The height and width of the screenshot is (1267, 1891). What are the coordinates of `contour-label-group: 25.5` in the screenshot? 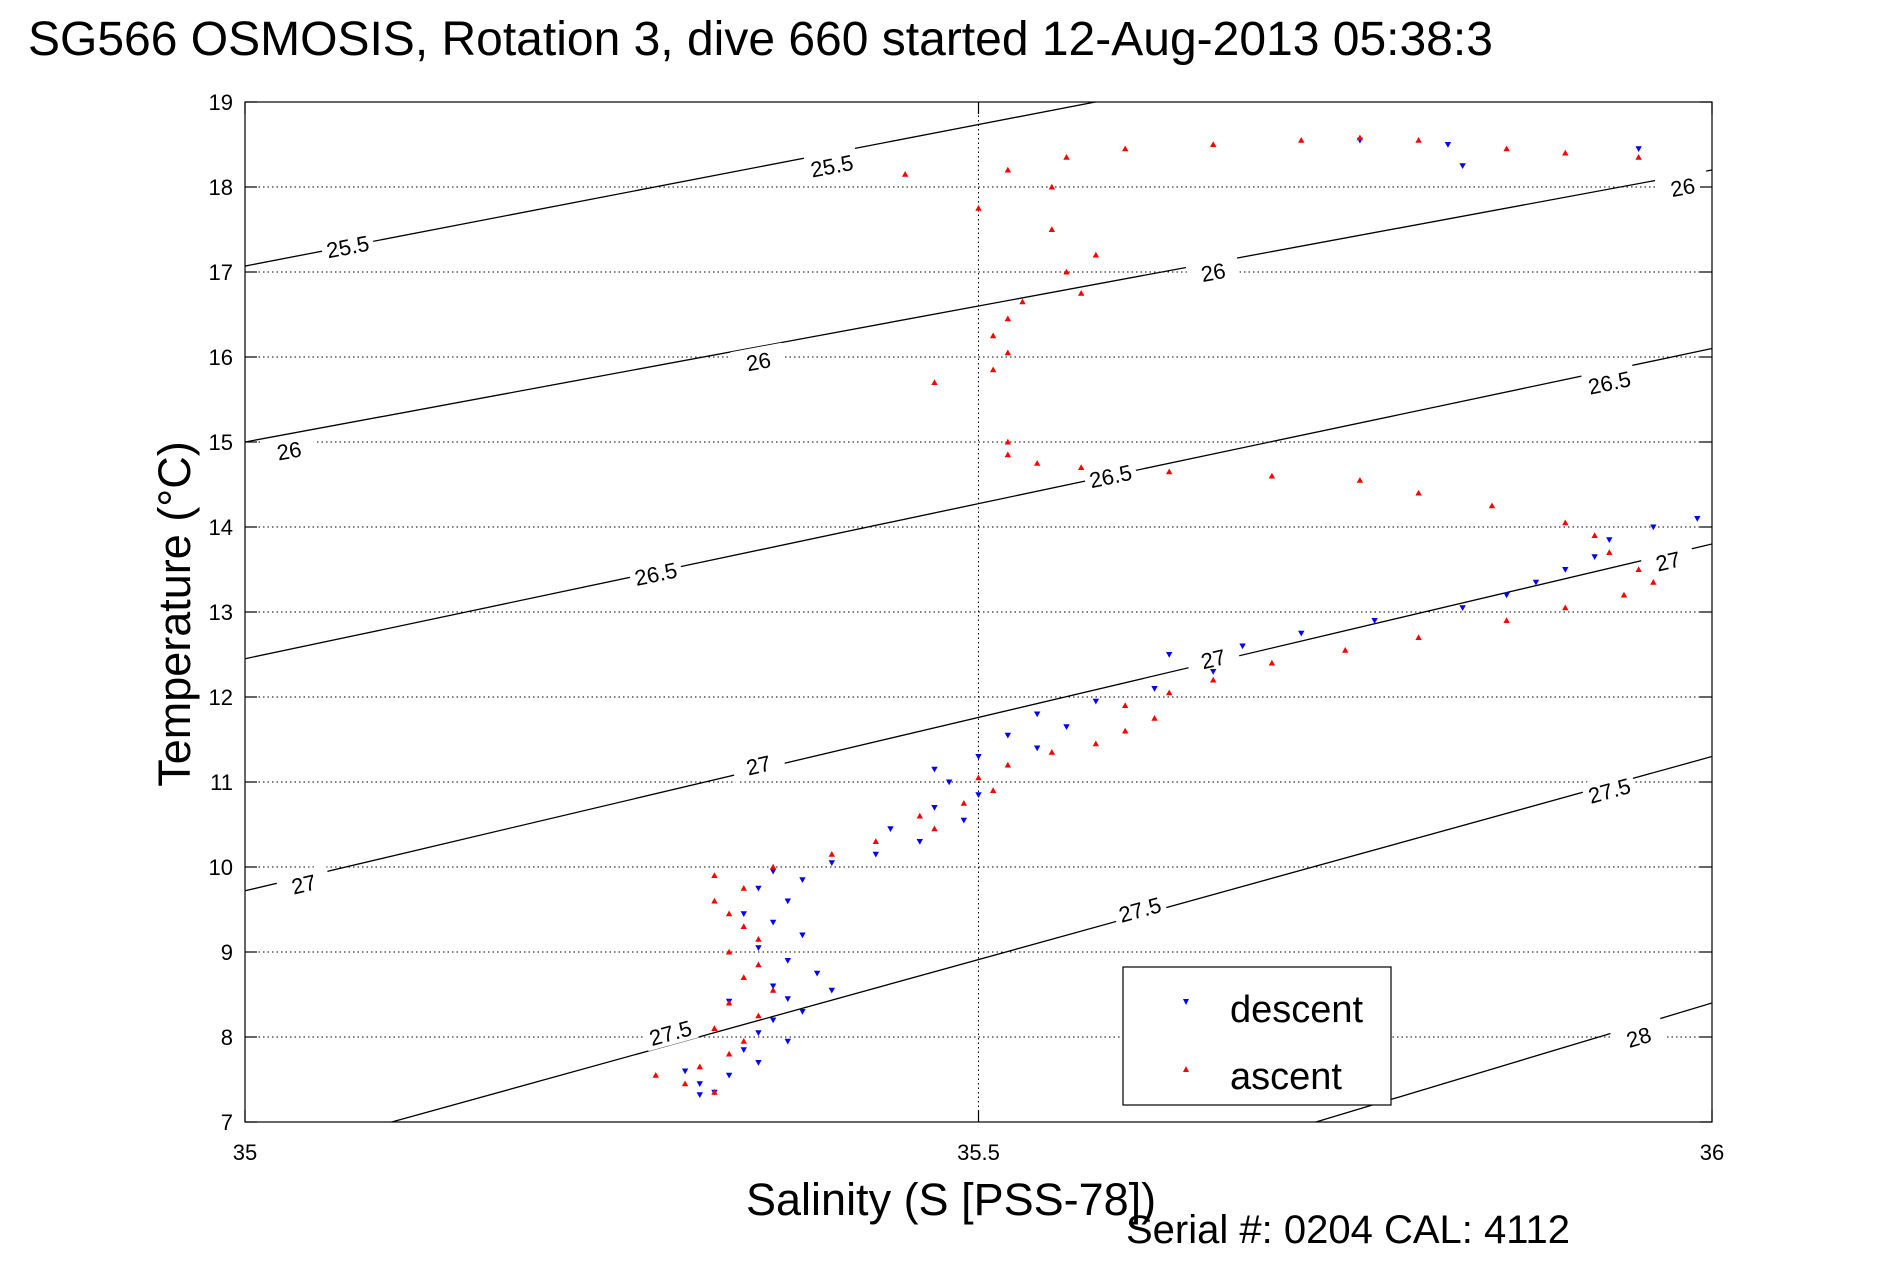 It's located at (831, 165).